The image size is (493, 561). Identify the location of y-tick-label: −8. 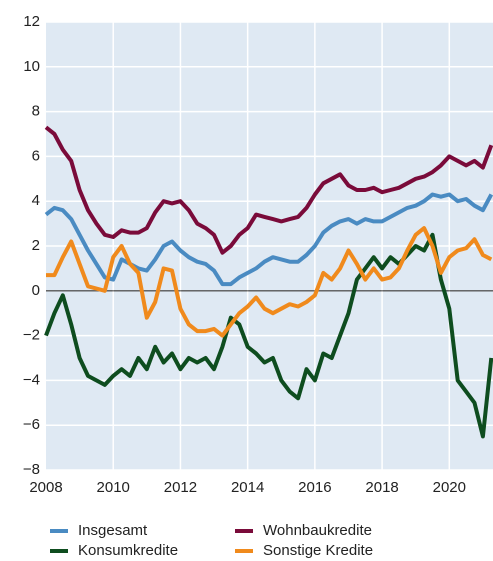
(31, 469).